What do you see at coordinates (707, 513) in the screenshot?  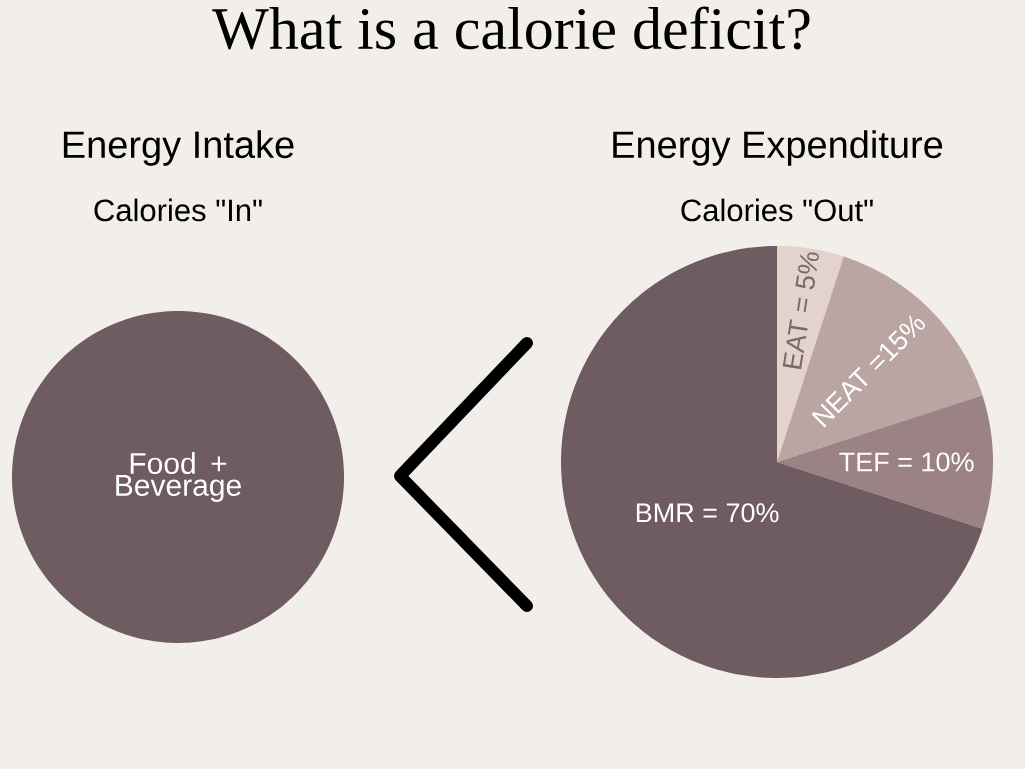 I see `slice-label: BMR = 70%` at bounding box center [707, 513].